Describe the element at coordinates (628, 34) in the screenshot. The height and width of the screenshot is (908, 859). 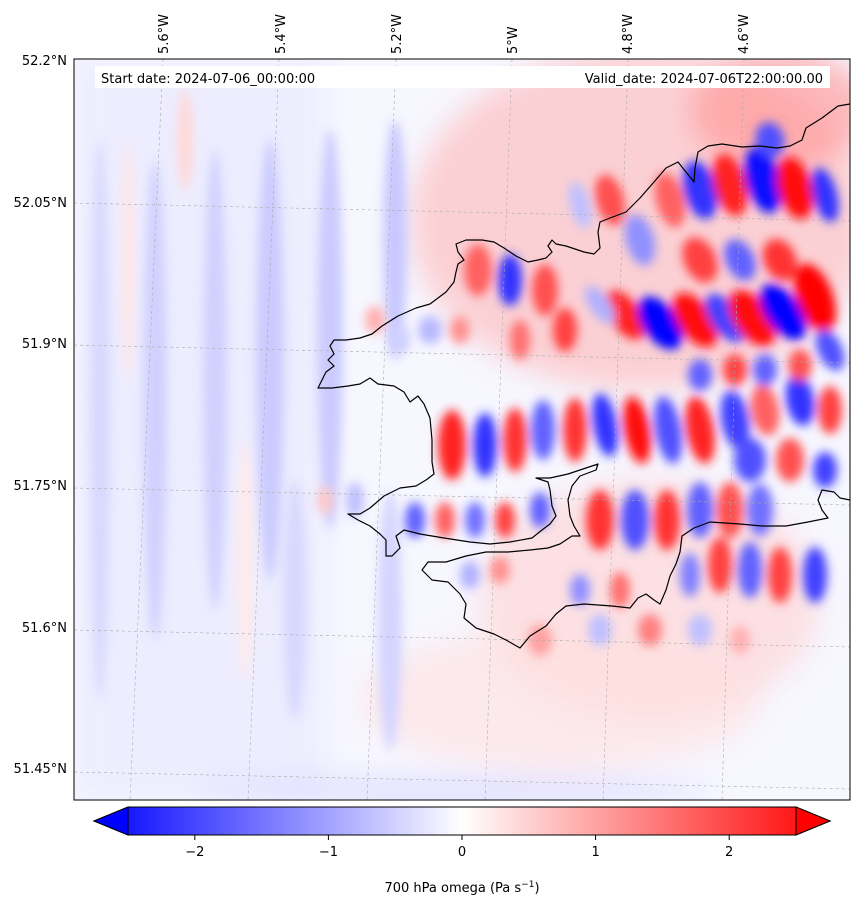
I see `lon-label-4-8w: 4.8°W` at that location.